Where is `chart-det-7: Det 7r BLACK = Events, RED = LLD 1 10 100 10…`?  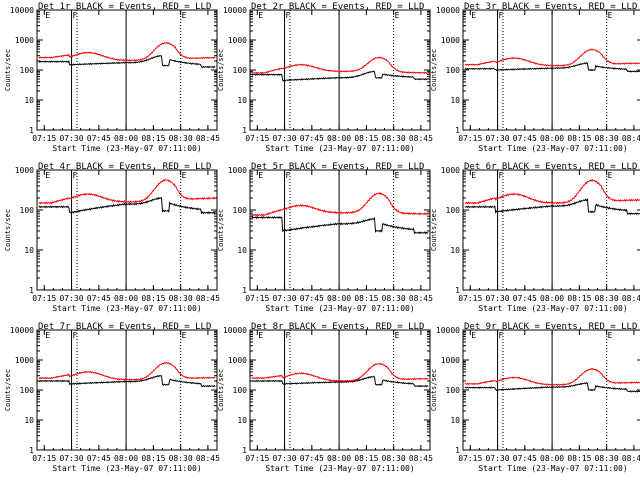 chart-det-7: Det 7r BLACK = Events, RED = LLD 1 10 100 10… is located at coordinates (112, 397).